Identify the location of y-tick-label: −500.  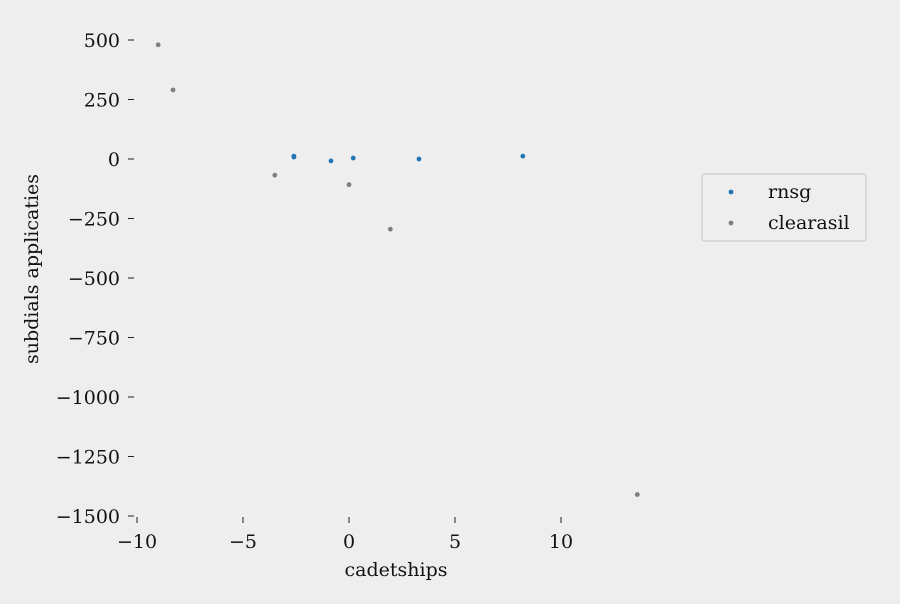
(94, 279).